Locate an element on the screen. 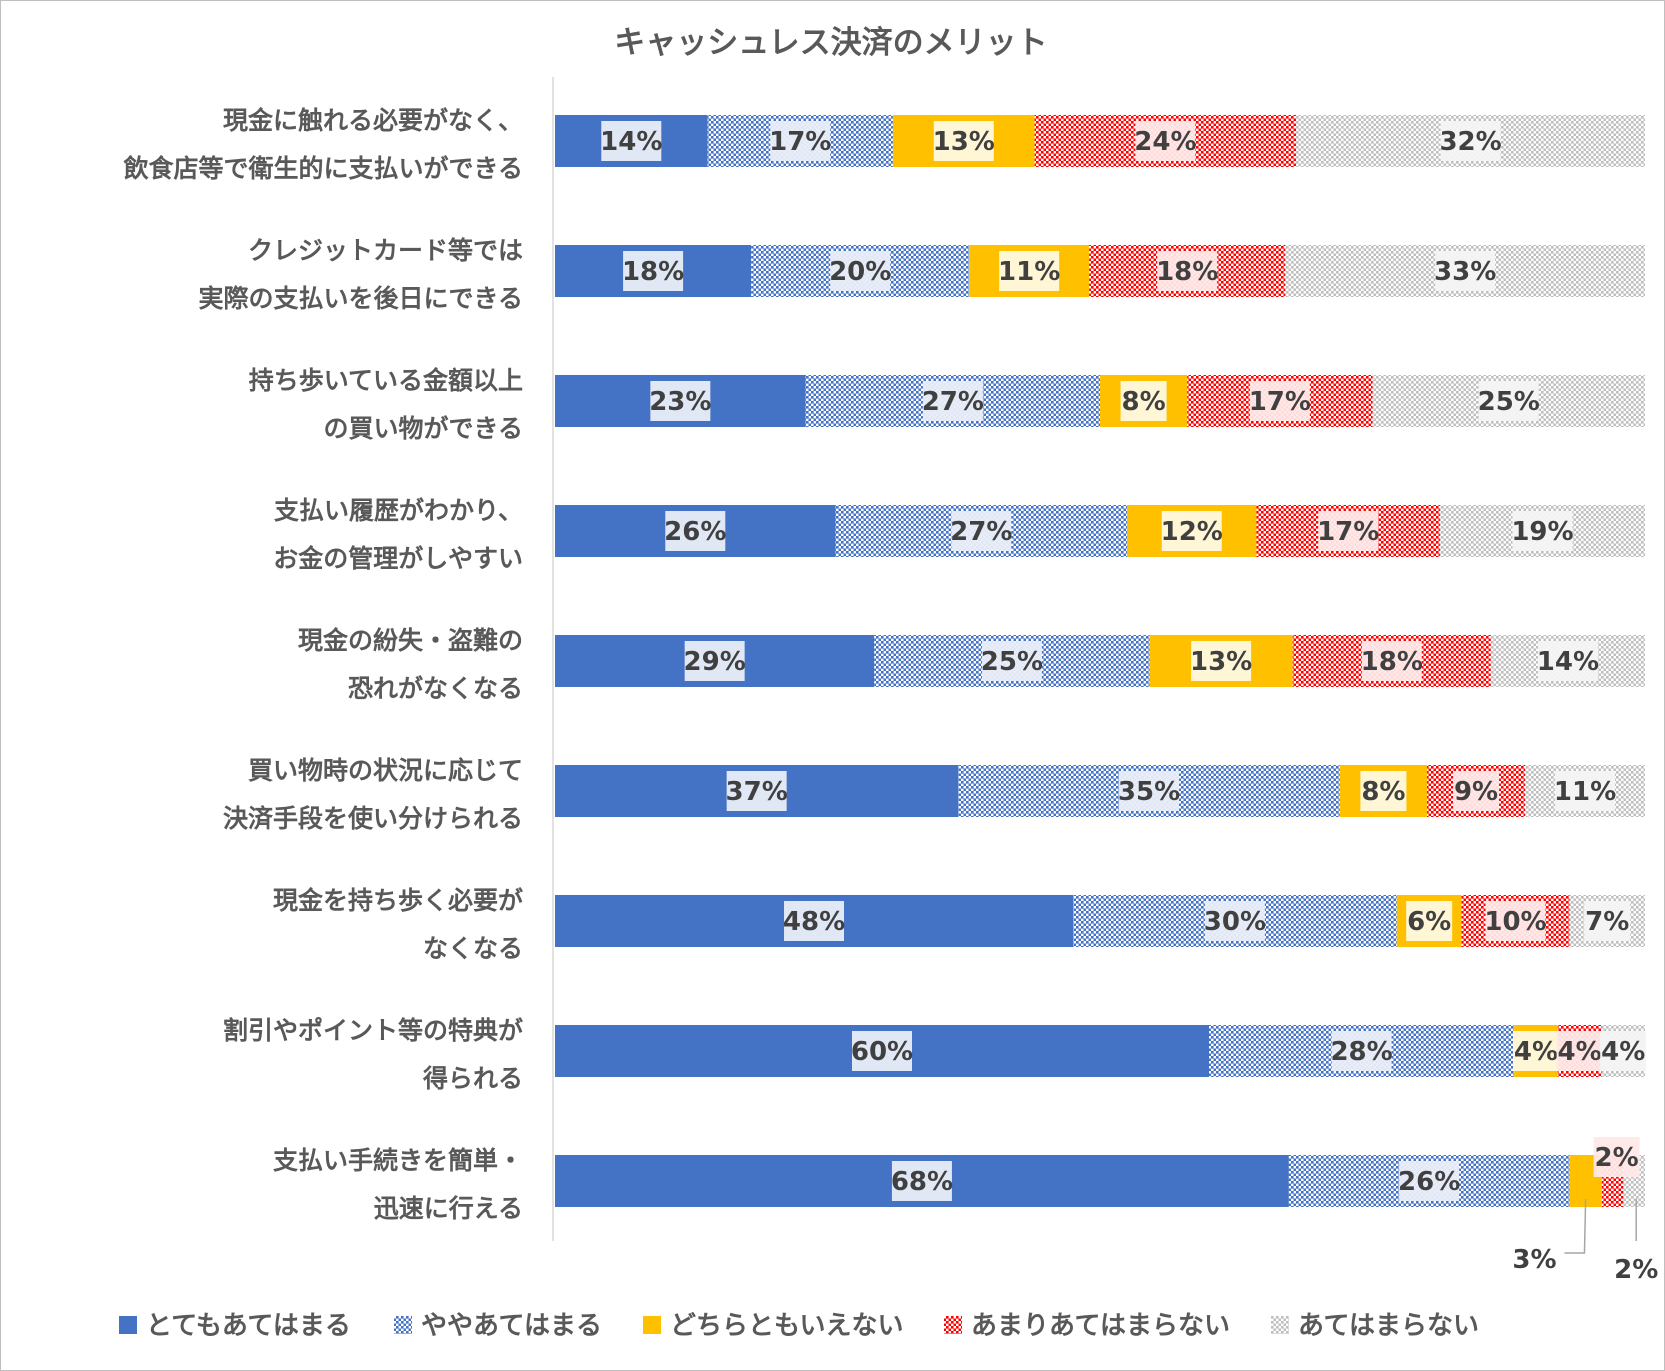  category-label: 支払い履歴がわかり、 is located at coordinates (398, 510).